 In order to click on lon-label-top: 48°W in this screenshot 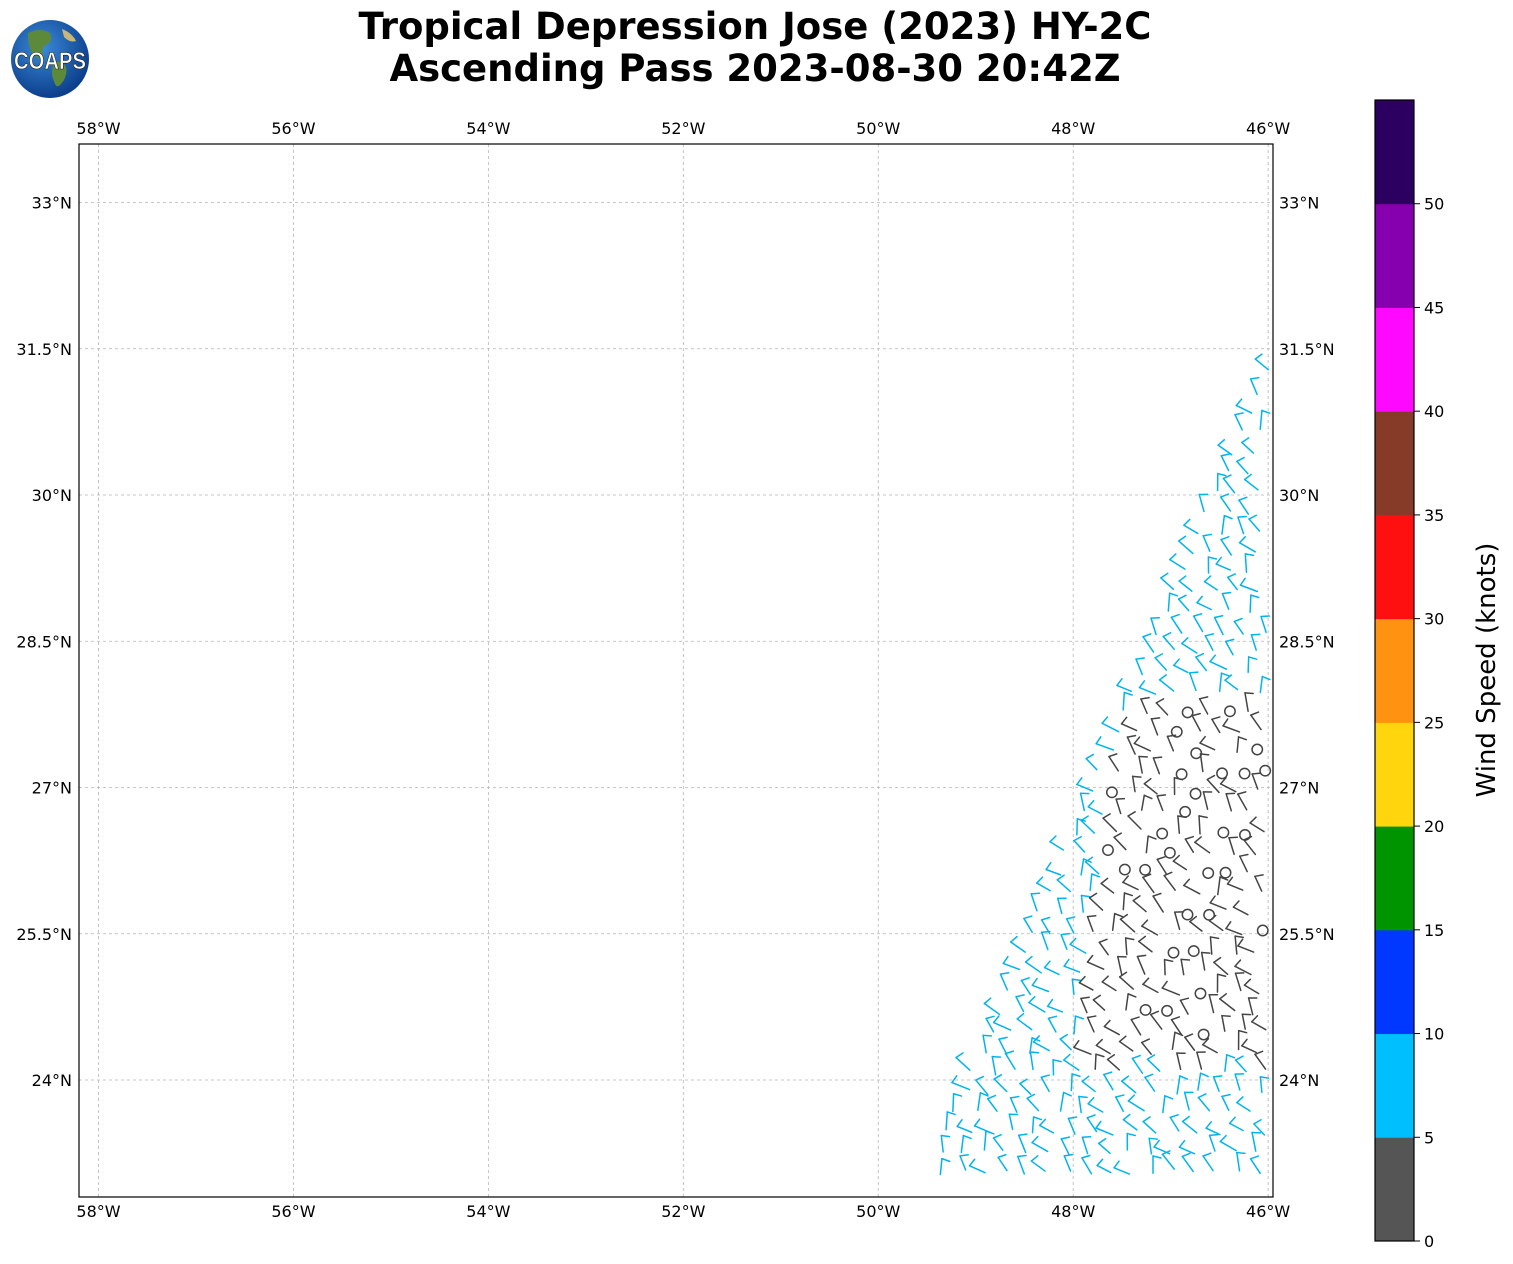, I will do `click(1073, 128)`.